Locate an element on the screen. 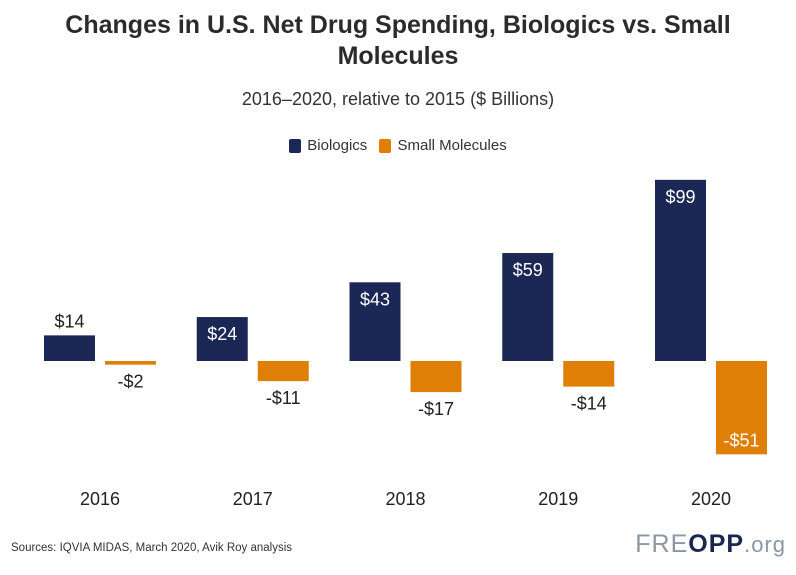 This screenshot has width=796, height=575. data-label-biologics-2018: $43 is located at coordinates (375, 299).